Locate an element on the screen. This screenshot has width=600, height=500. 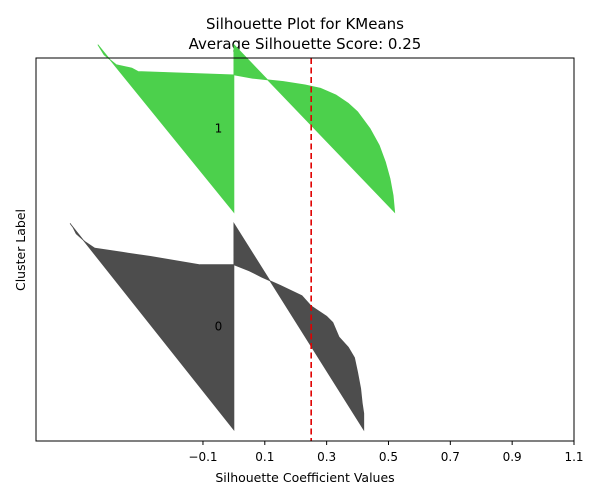
cluster-label-0: 0 is located at coordinates (219, 327).